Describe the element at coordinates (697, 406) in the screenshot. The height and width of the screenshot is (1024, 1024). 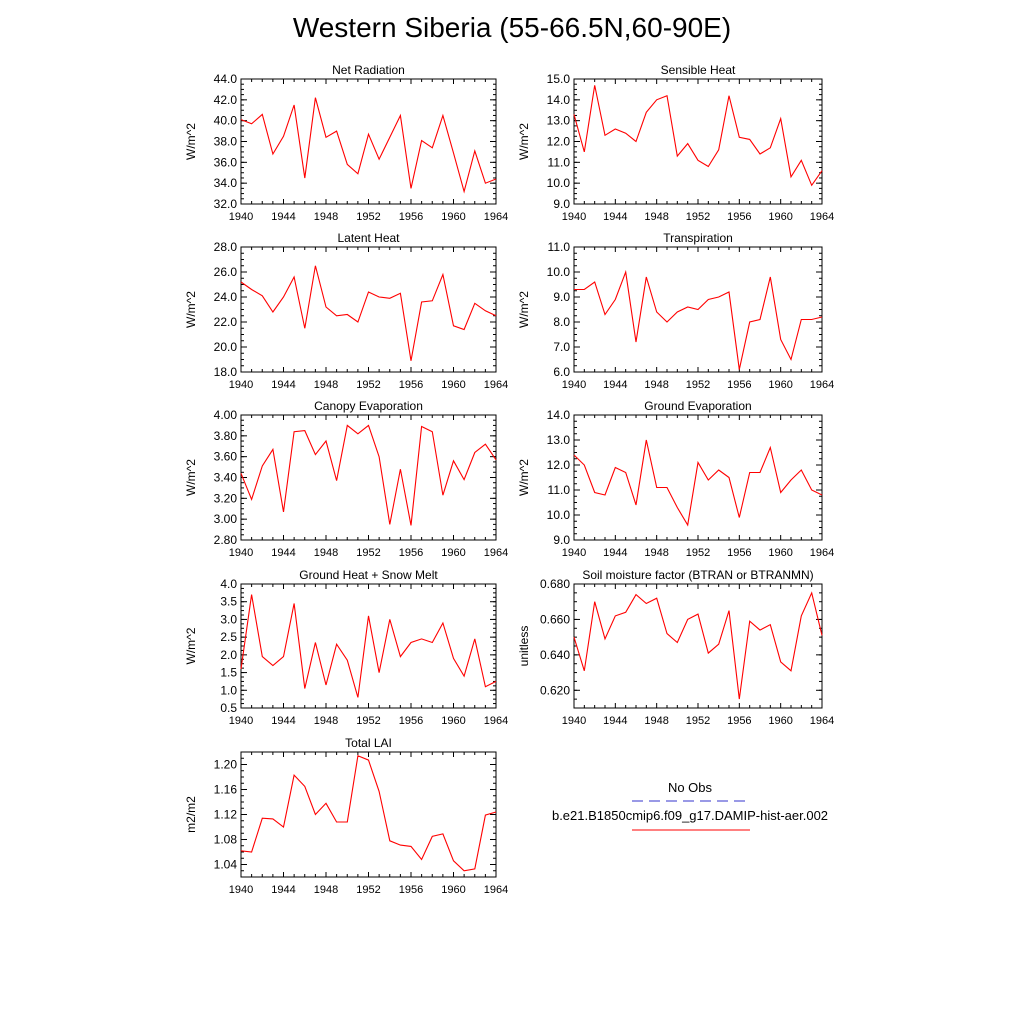
I see `chart-title: Ground Evaporation` at that location.